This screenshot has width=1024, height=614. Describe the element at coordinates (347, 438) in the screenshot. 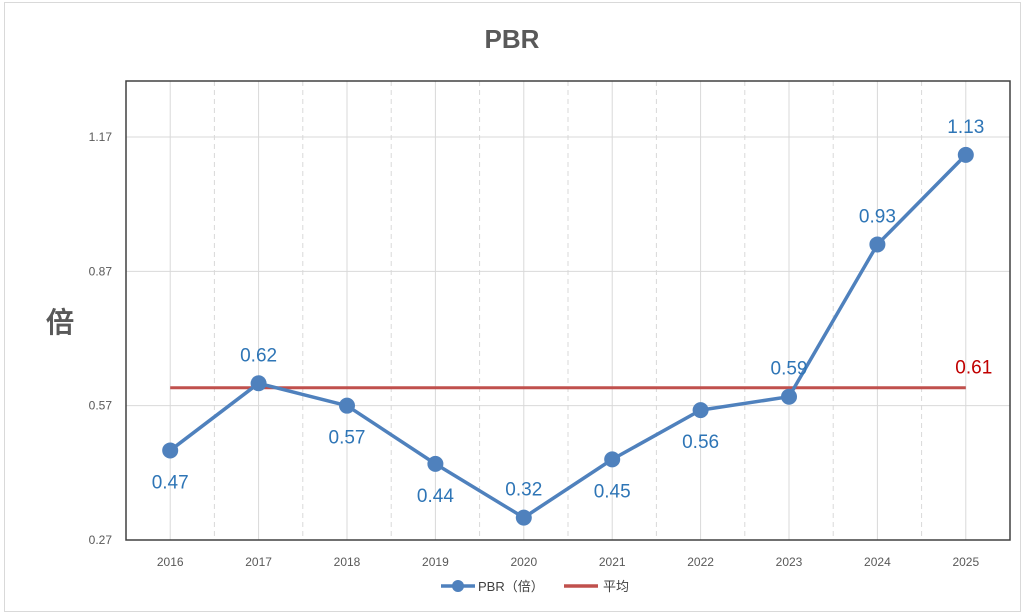

I see `pbr-data-label: 0.57` at that location.